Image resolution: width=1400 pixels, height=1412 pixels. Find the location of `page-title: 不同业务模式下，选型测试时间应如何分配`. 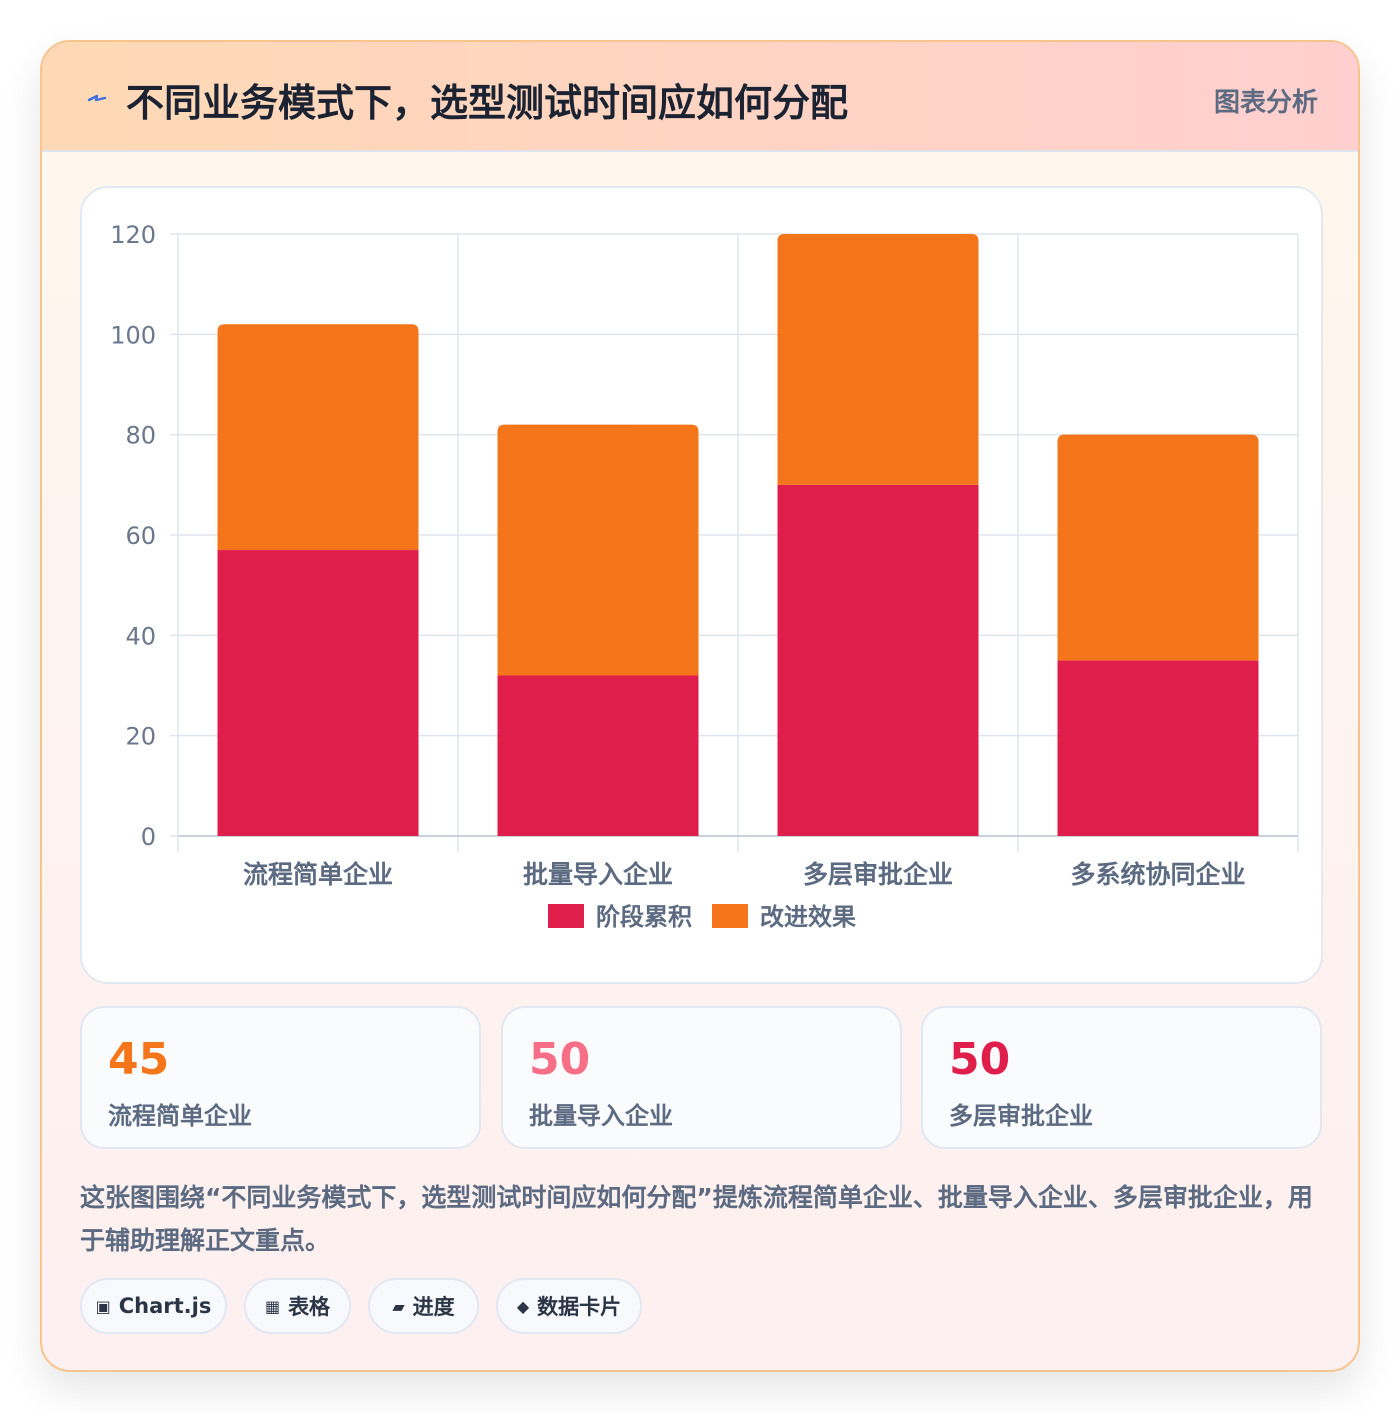

page-title: 不同业务模式下，选型测试时间应如何分配 is located at coordinates (487, 103).